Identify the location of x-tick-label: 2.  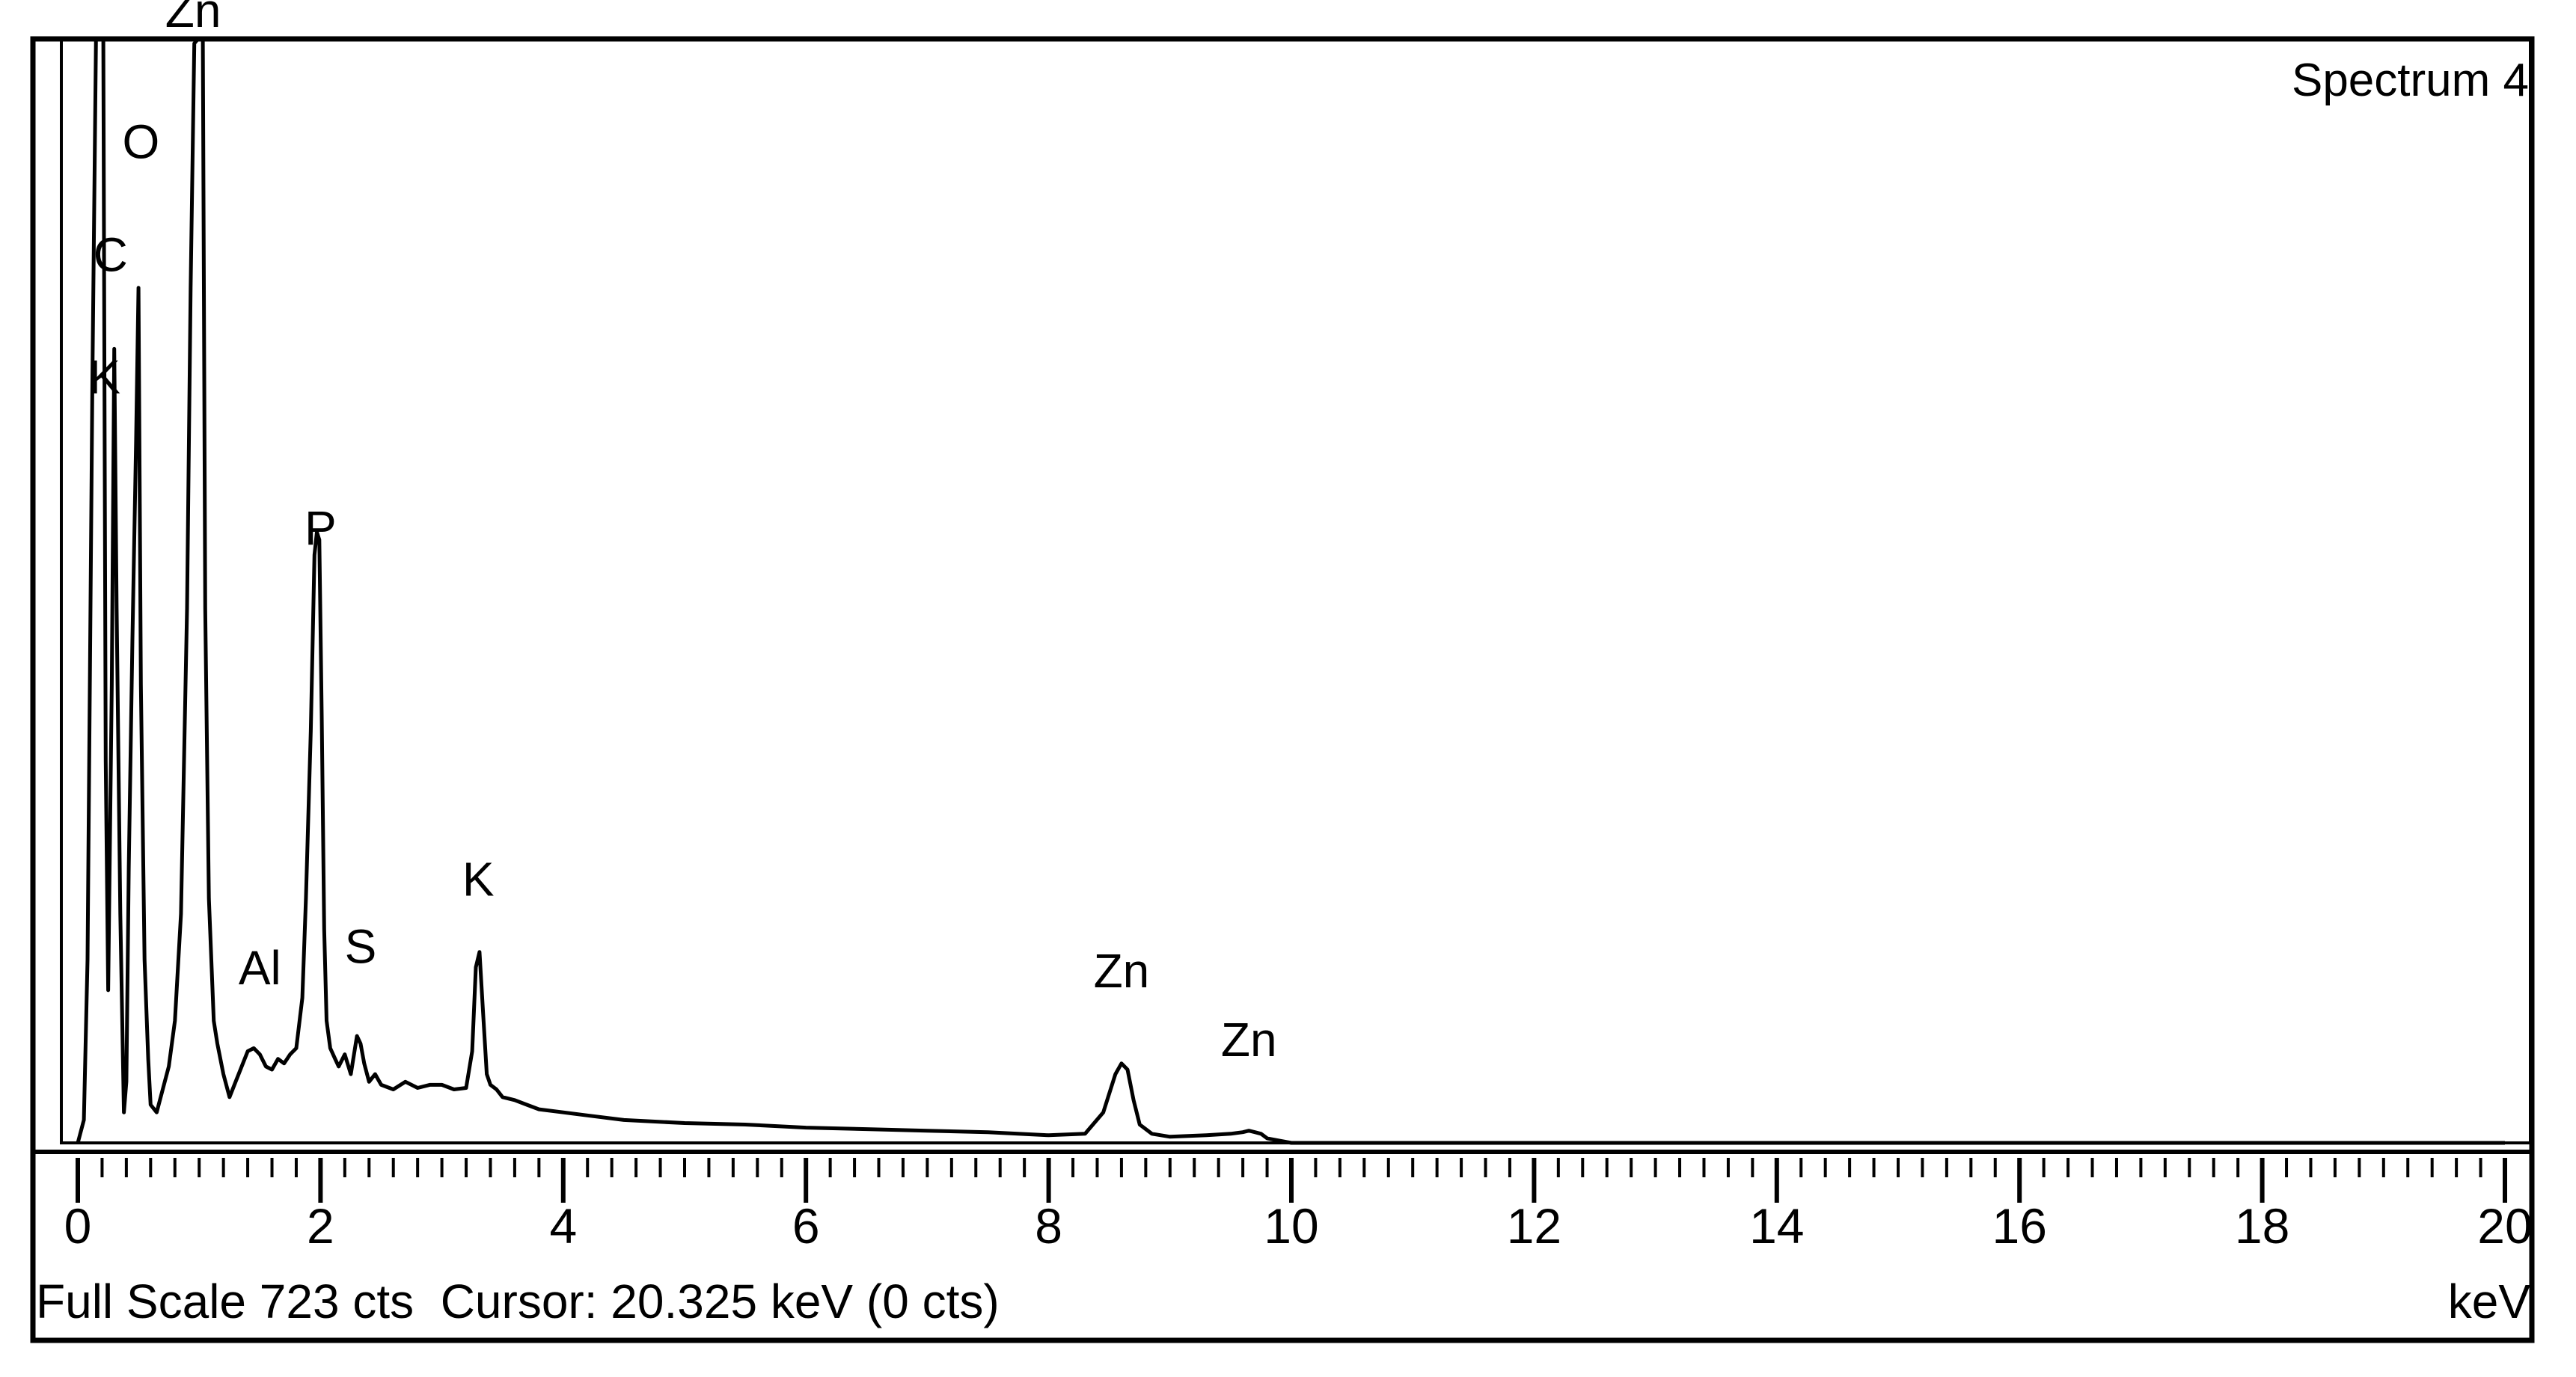
(320, 1226).